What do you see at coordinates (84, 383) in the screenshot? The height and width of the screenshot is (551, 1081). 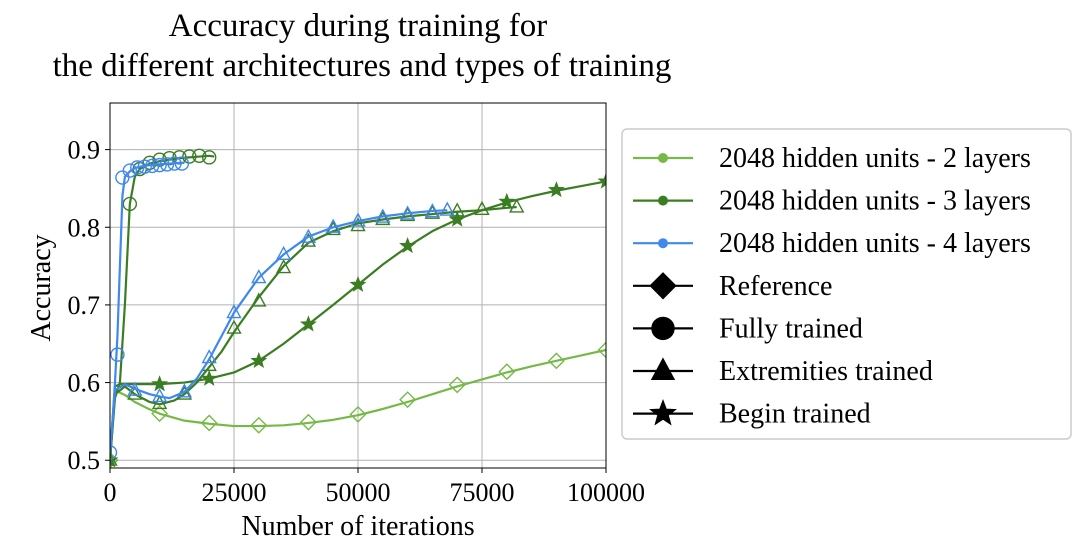 I see `y-tick-label: 0.6` at bounding box center [84, 383].